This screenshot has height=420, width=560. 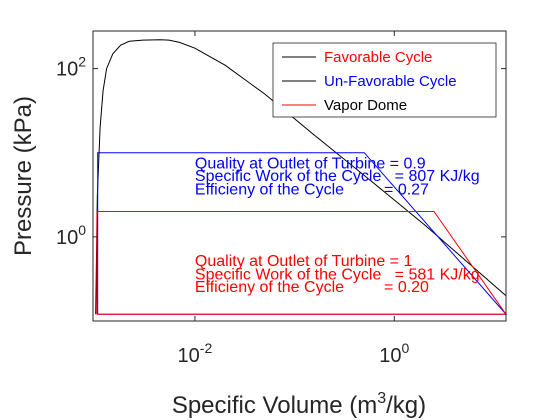 What do you see at coordinates (378, 57) in the screenshot?
I see `legend-entry: Favorable Cycle` at bounding box center [378, 57].